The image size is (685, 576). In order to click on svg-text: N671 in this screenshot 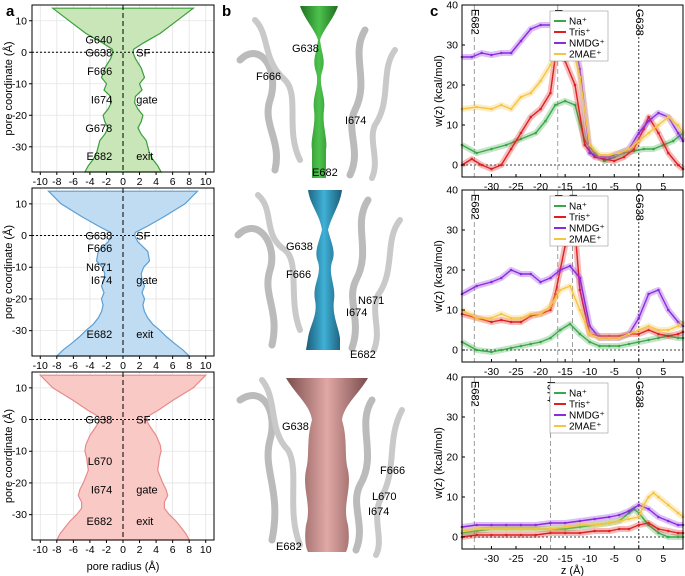, I will do `click(371, 301)`.